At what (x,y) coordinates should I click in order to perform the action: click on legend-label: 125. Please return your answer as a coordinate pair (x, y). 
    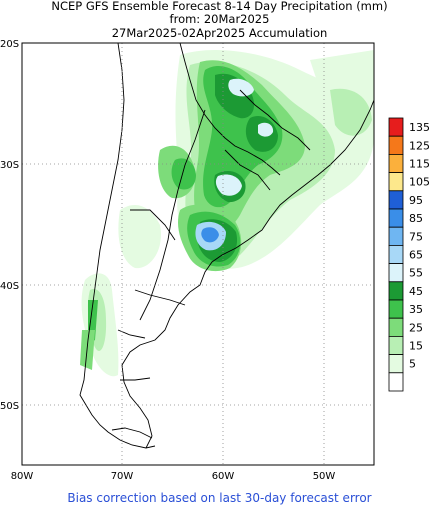
    Looking at the image, I should click on (419, 145).